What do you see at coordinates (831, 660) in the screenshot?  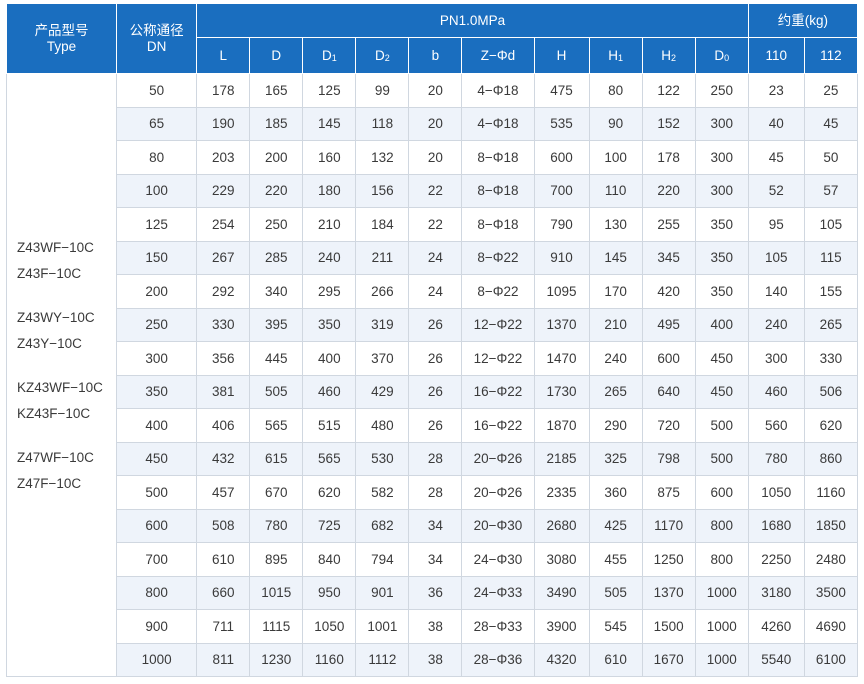 I see `data-cell: 6100` at bounding box center [831, 660].